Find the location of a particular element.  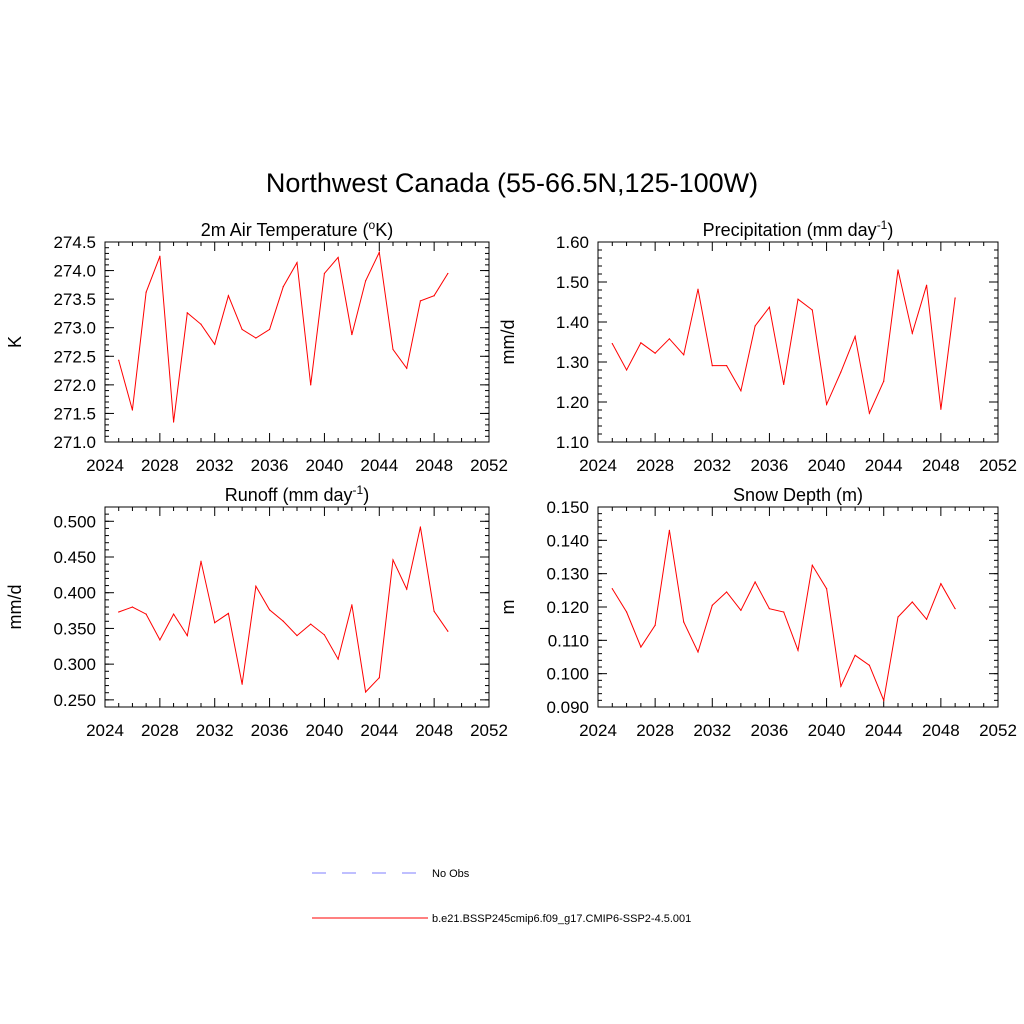

y-tick-label: 1.50 is located at coordinates (572, 282).